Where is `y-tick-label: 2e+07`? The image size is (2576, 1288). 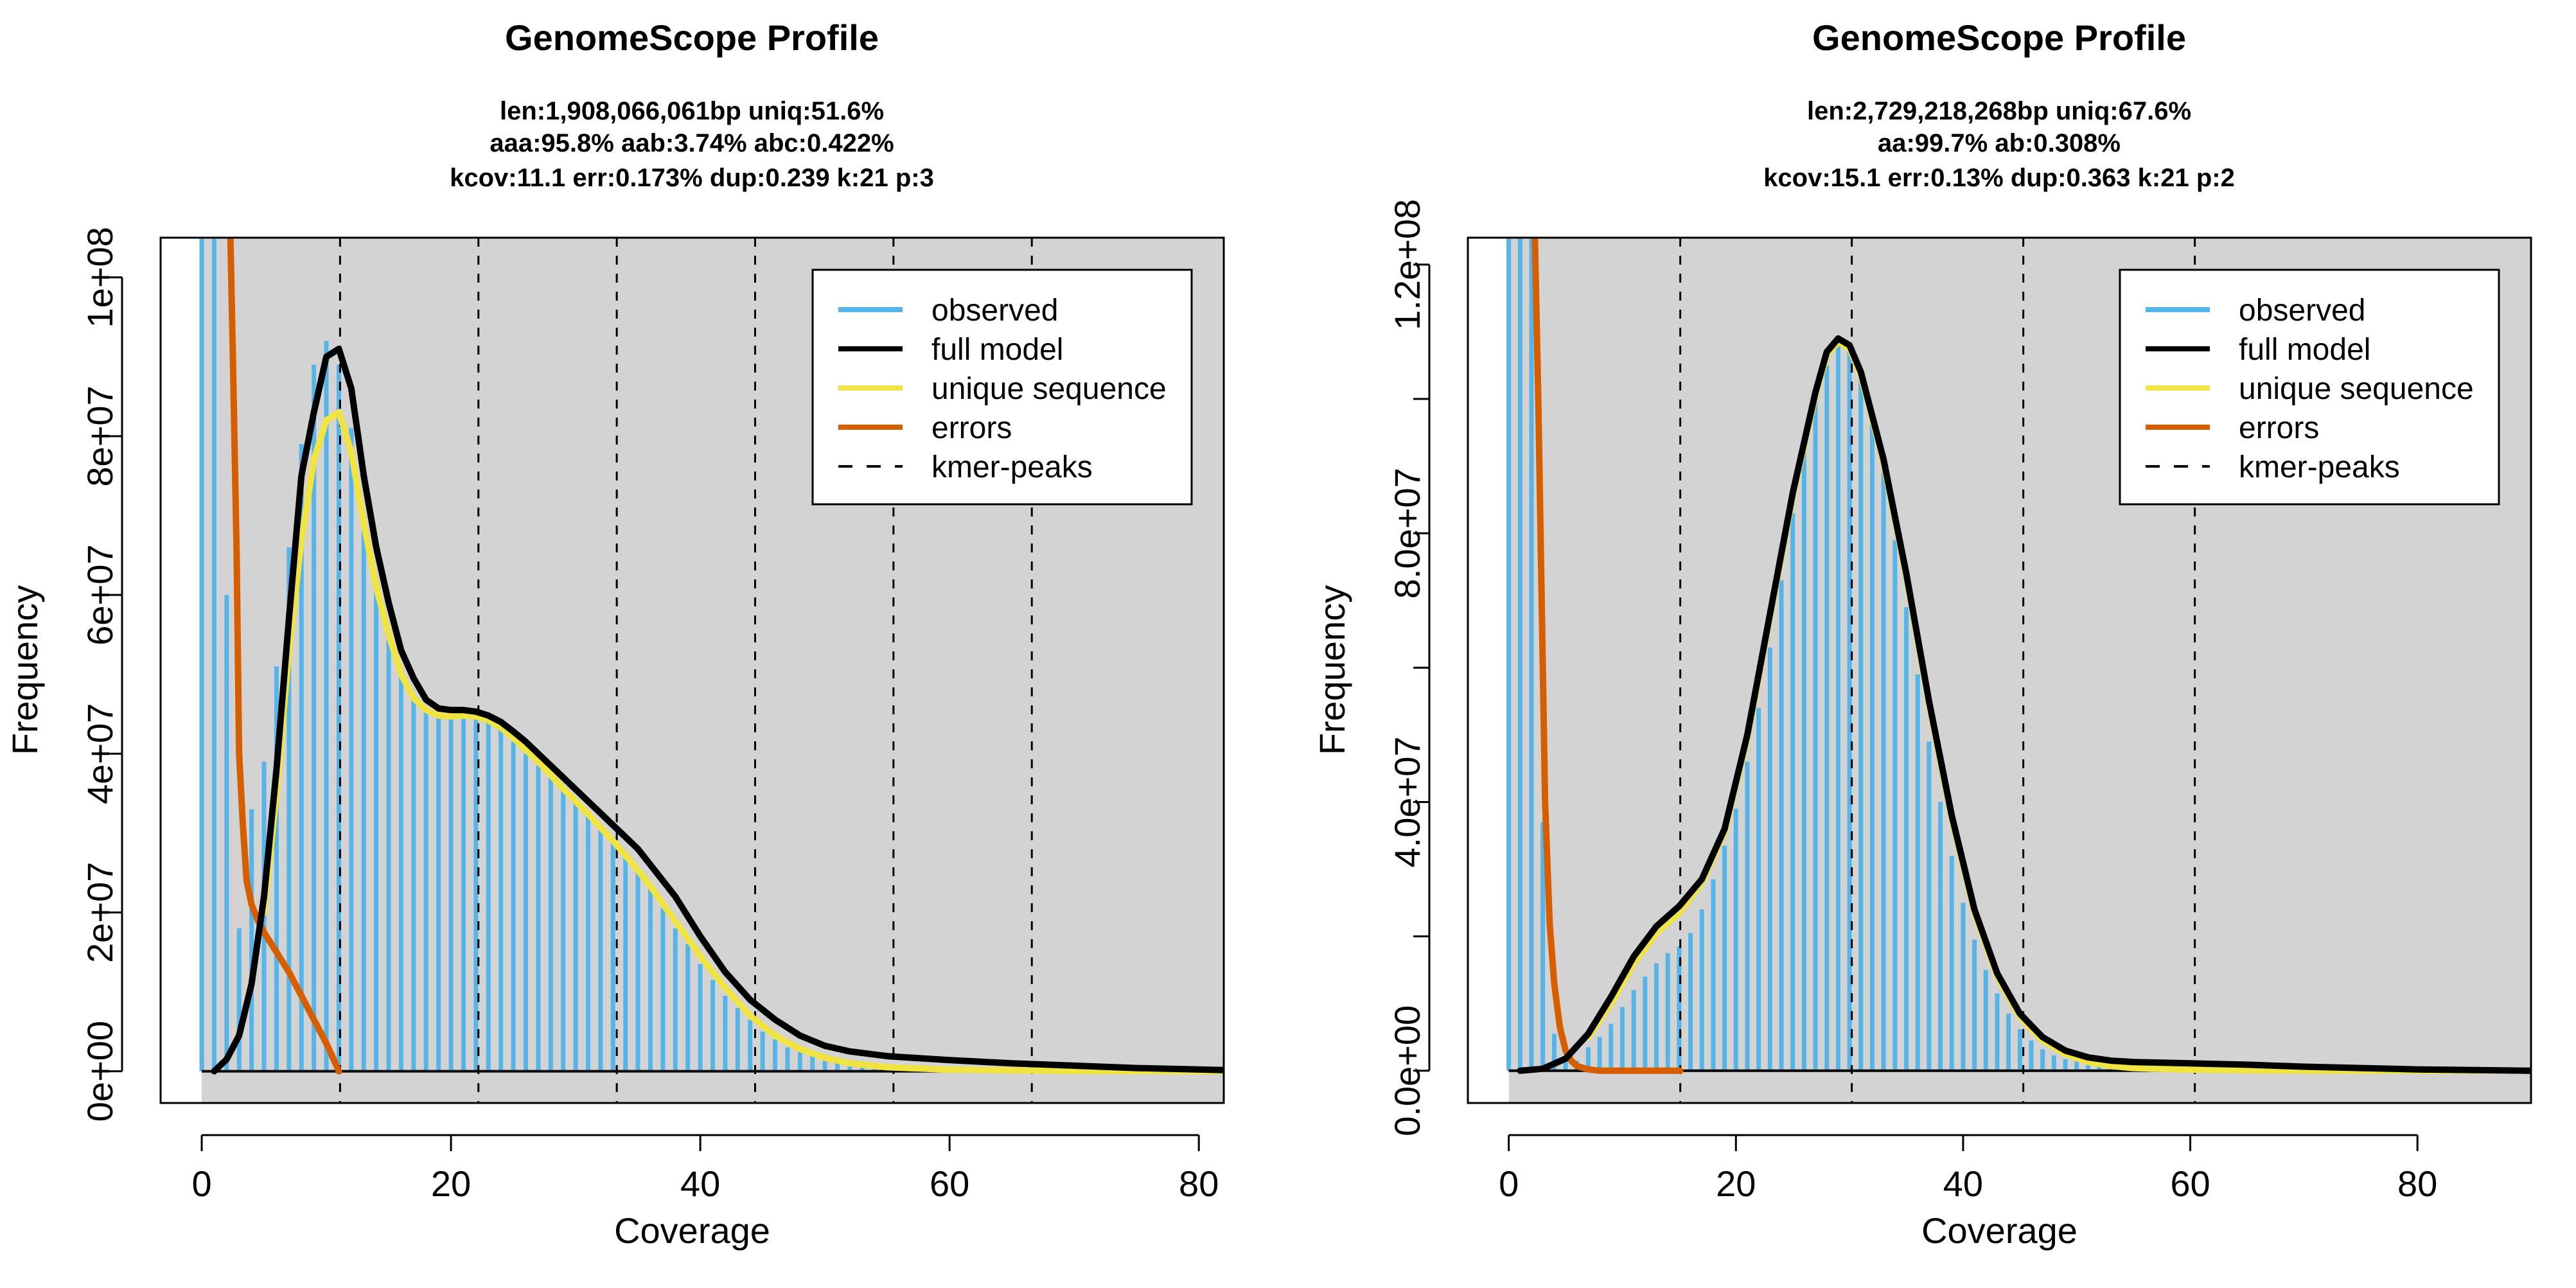
y-tick-label: 2e+07 is located at coordinates (100, 912).